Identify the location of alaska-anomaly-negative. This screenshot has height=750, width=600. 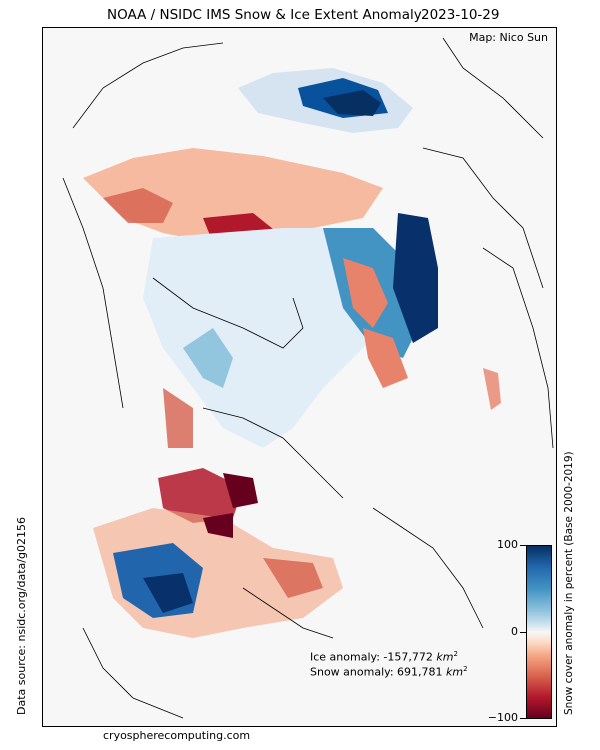
(492, 389).